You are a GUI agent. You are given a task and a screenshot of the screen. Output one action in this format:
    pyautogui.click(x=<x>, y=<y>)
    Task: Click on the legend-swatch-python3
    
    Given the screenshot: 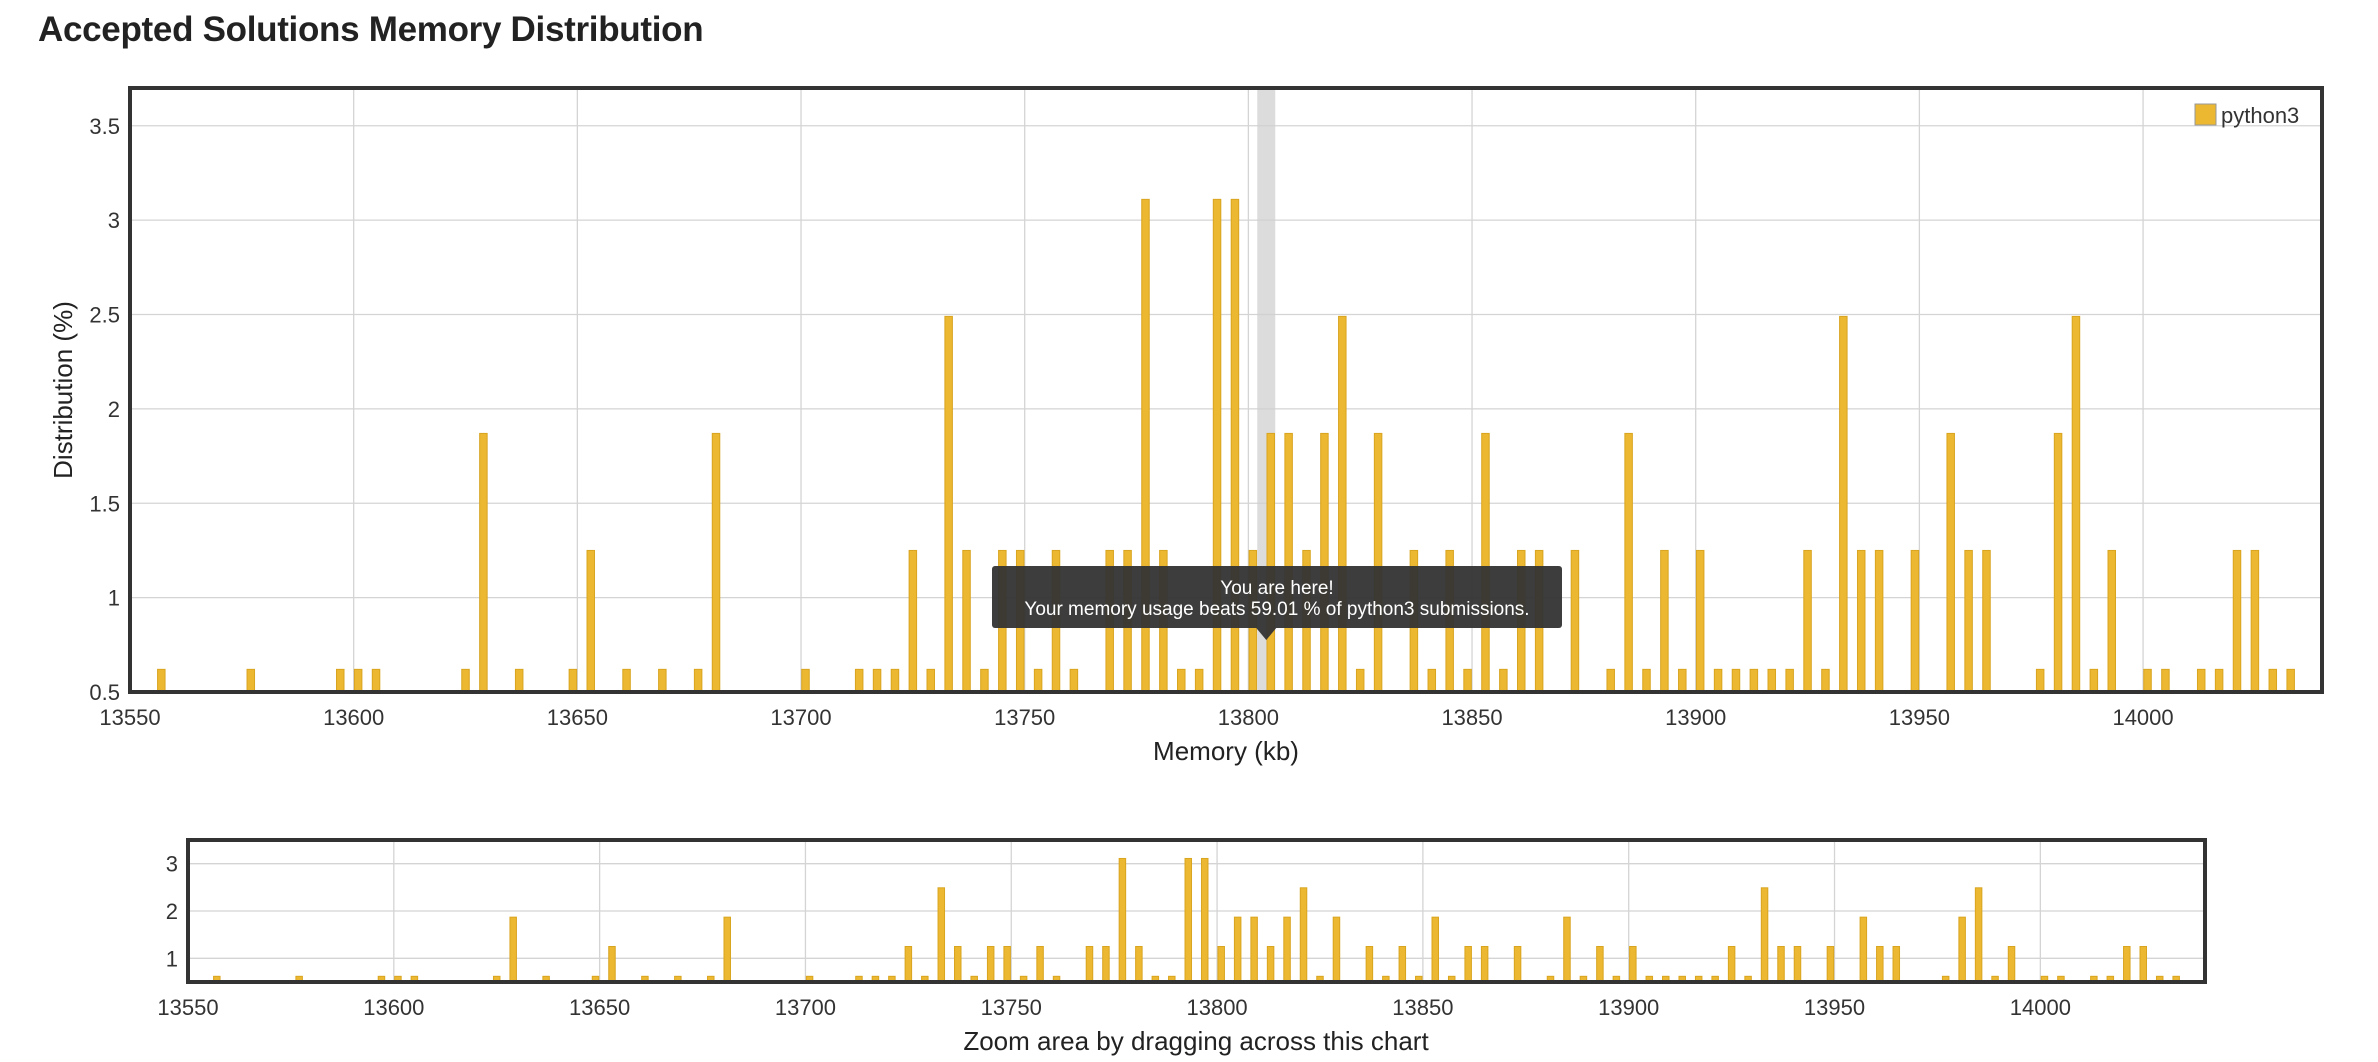 What is the action you would take?
    pyautogui.click(x=2205, y=114)
    